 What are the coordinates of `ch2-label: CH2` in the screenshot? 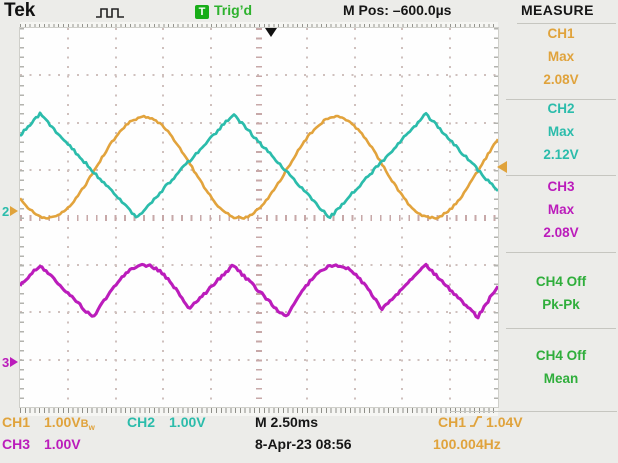 It's located at (141, 422).